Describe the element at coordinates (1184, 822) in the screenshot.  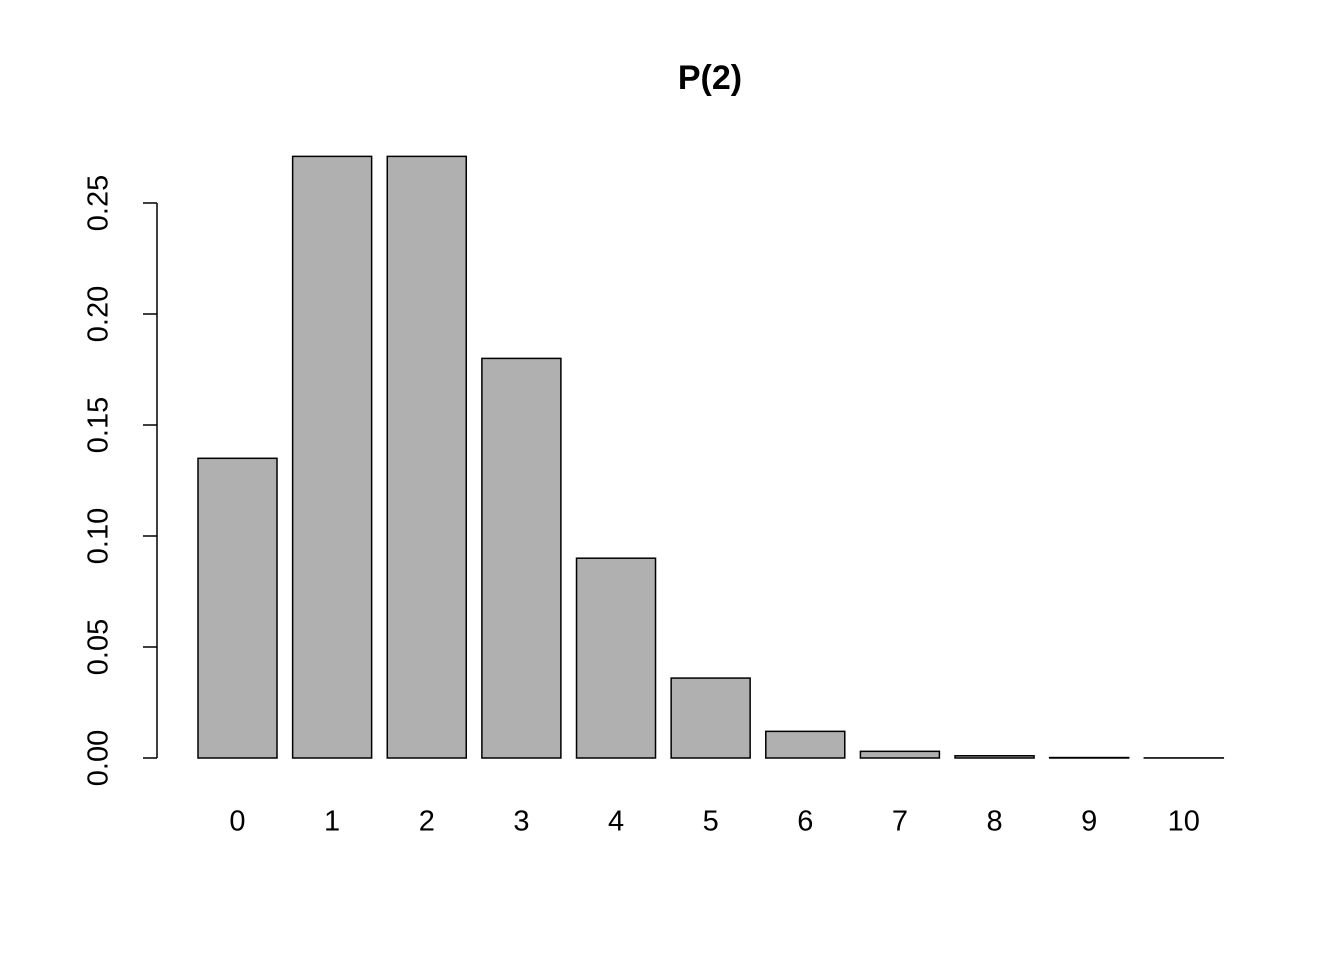
I see `x-tick-label: 10` at that location.